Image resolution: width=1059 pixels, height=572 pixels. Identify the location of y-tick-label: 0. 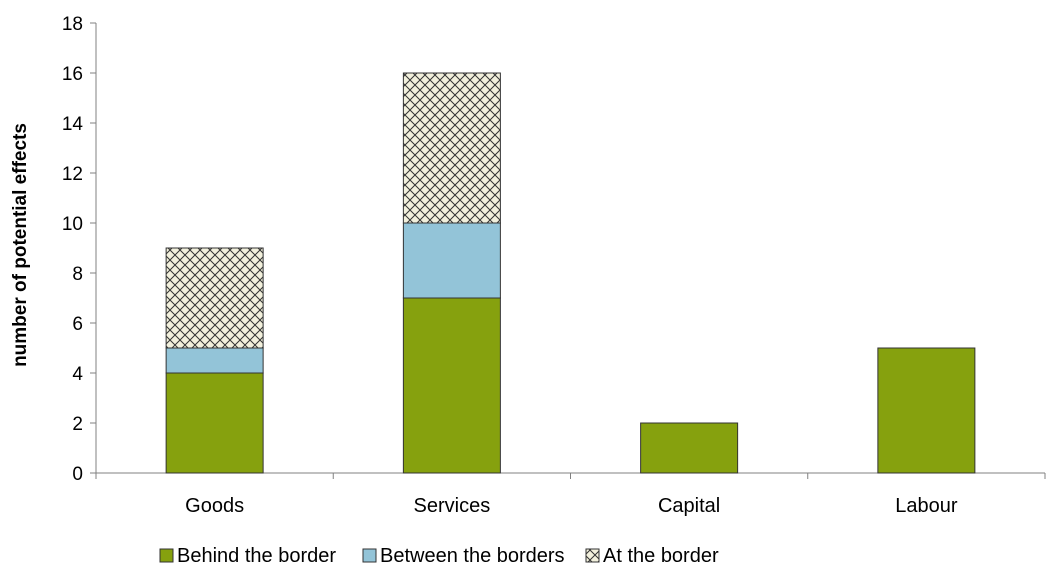
(77, 474).